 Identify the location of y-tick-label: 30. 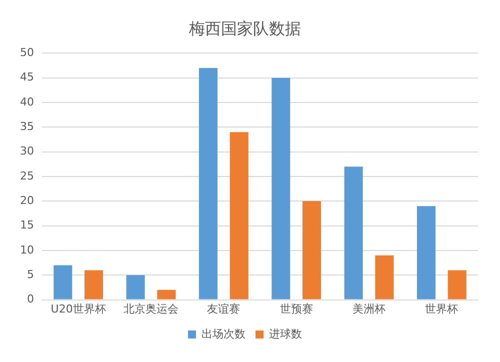
(27, 151).